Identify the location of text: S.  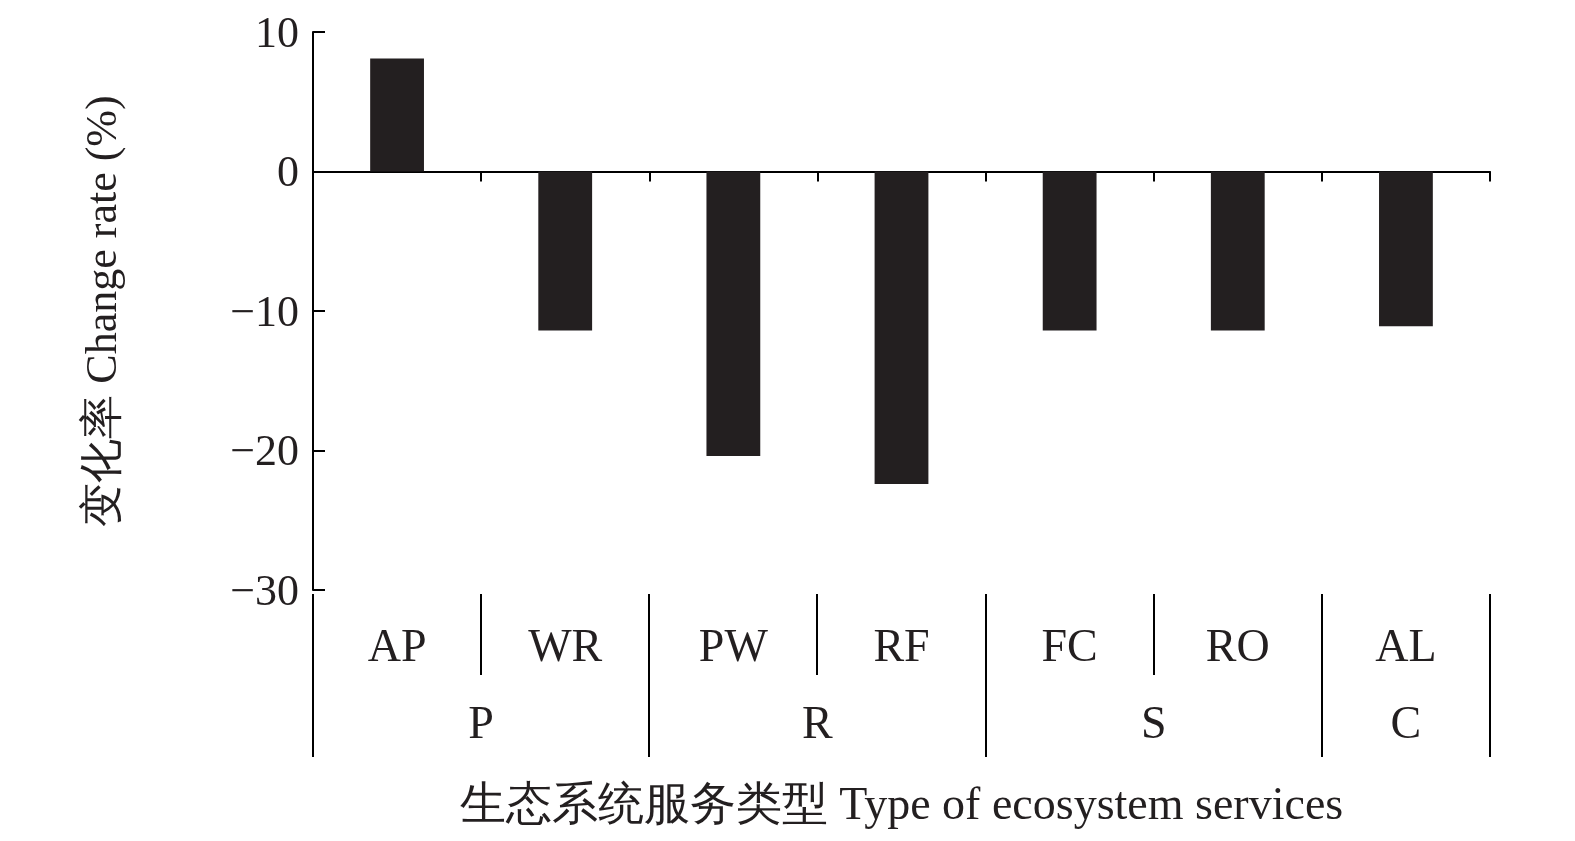
(1153, 722).